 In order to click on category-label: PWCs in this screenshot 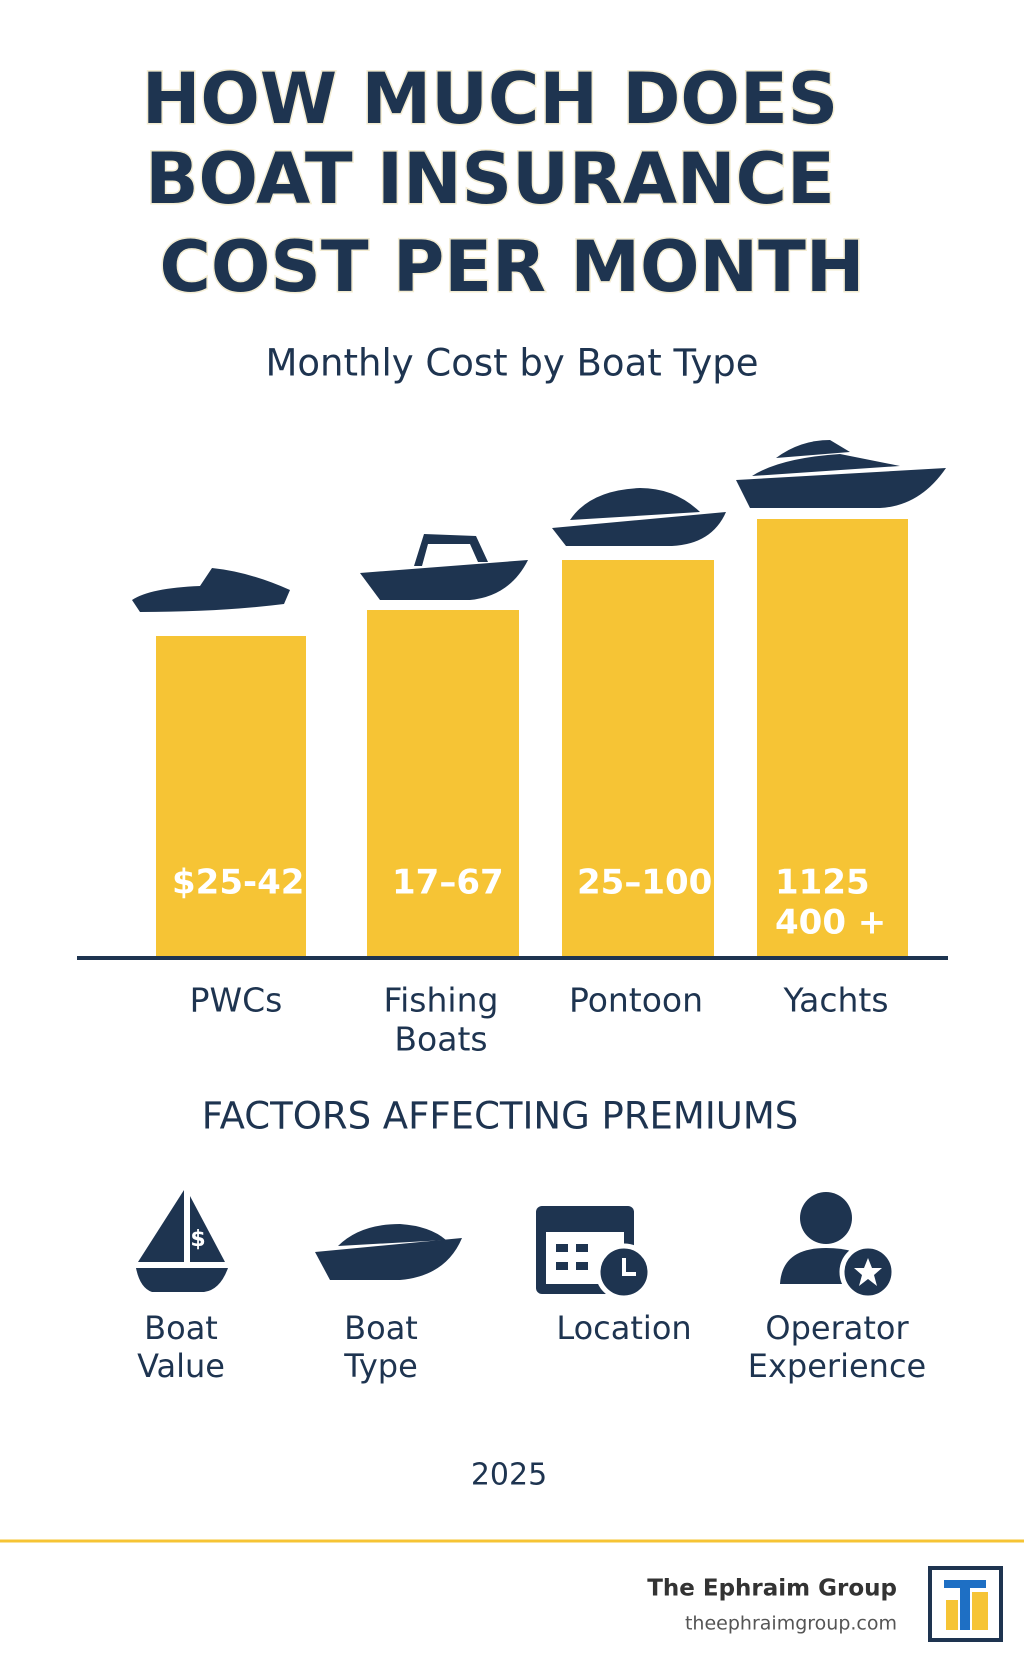, I will do `click(236, 1000)`.